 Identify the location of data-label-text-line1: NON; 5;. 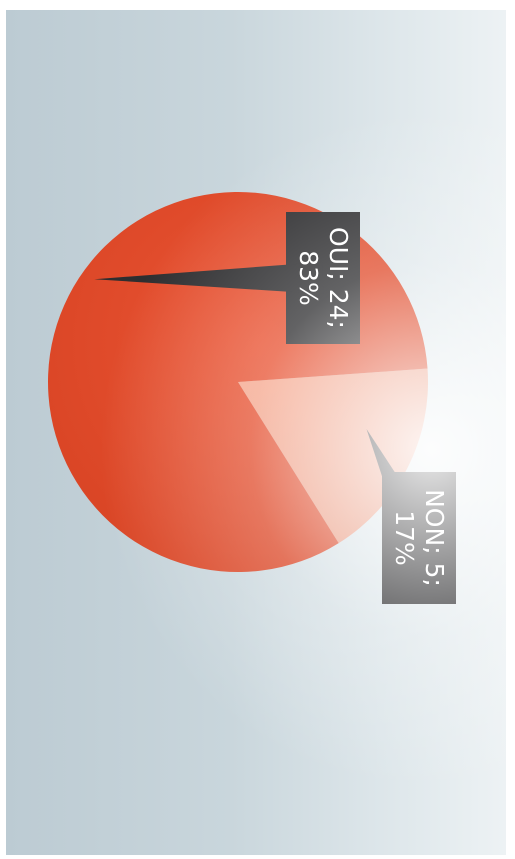
(434, 538).